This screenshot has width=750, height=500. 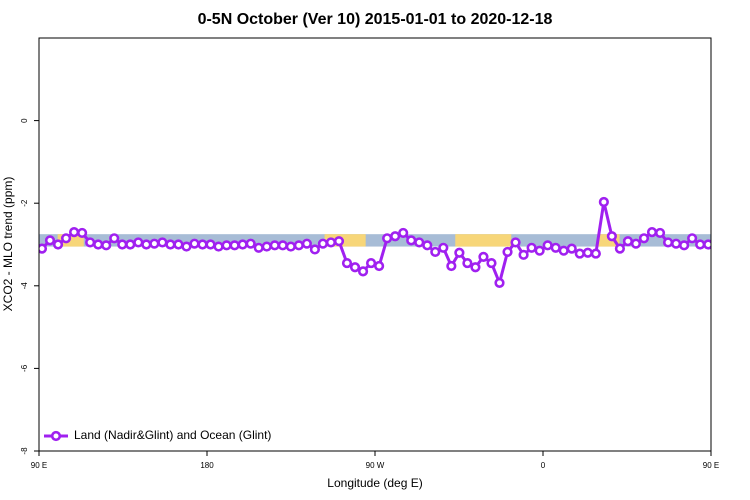 I want to click on land-band, so click(x=483, y=240).